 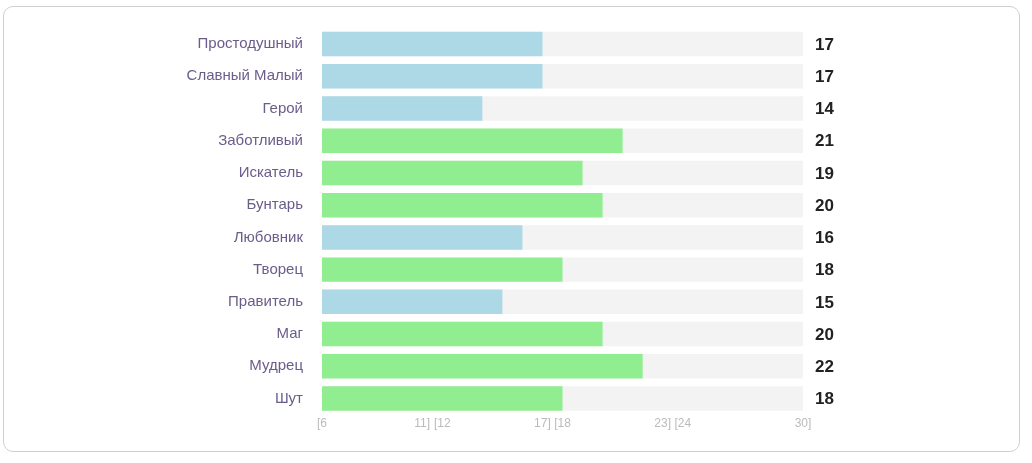 I want to click on x-tick-label: [12, so click(x=442, y=423).